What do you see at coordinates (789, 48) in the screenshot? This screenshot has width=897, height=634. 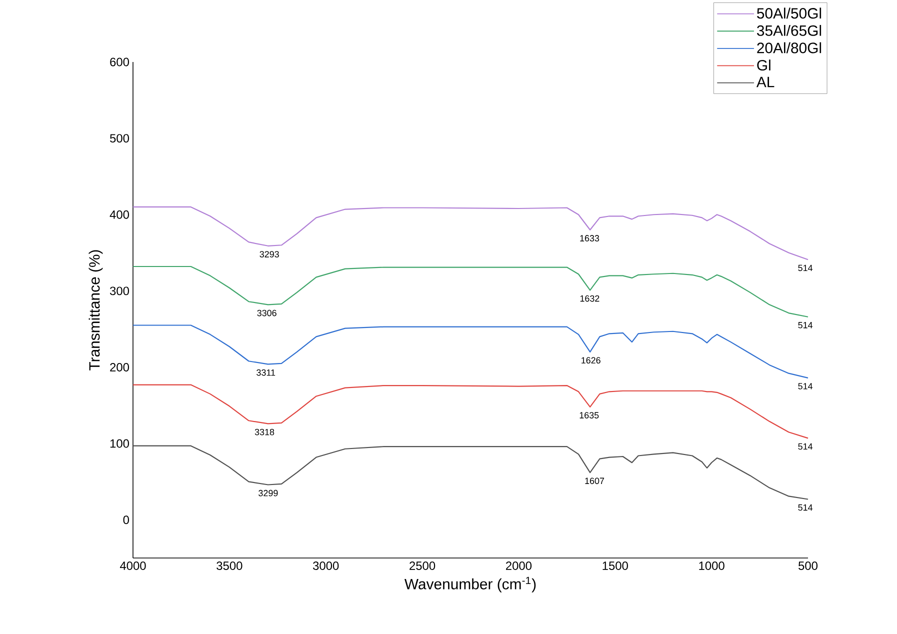 I see `legend-label: 20Al/80Gl` at bounding box center [789, 48].